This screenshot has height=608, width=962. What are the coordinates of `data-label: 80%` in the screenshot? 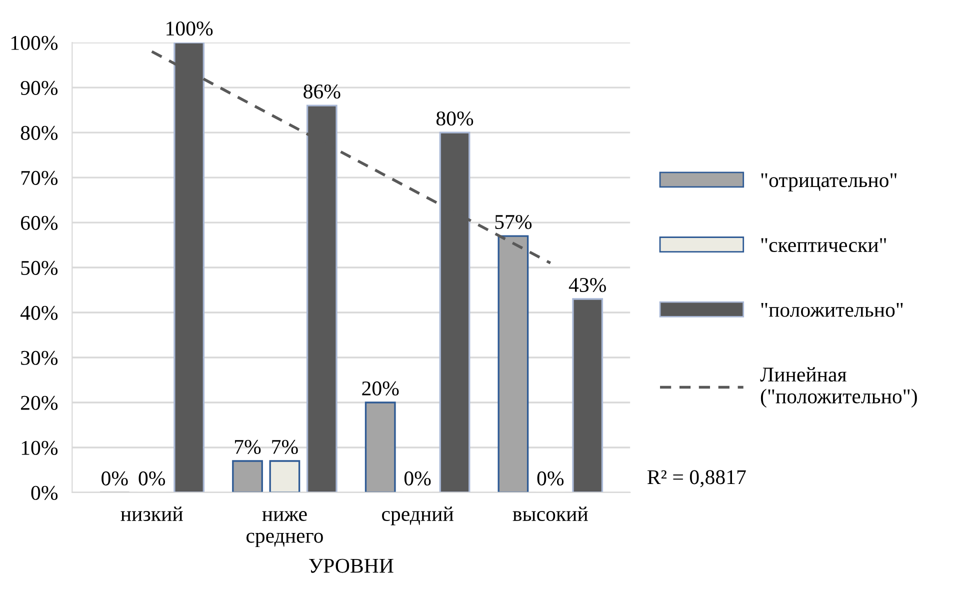 It's located at (455, 118).